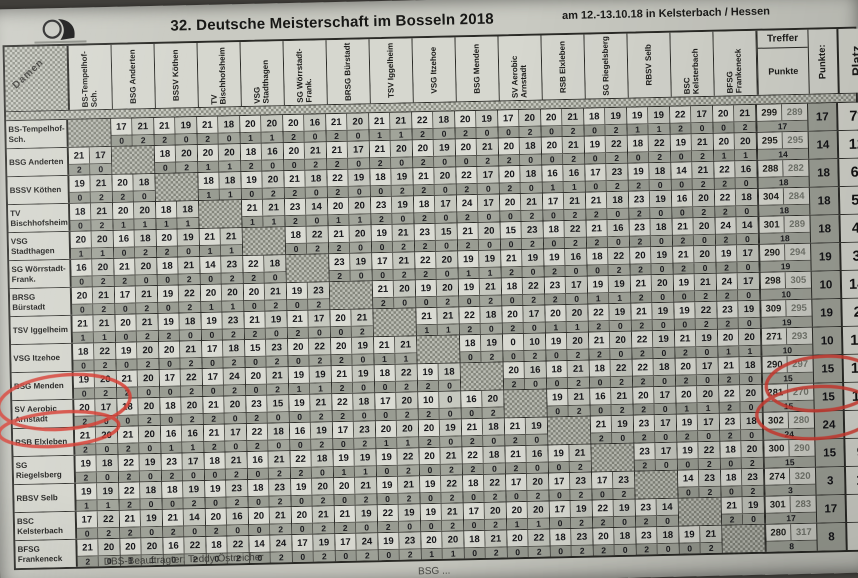 This screenshot has height=578, width=858. I want to click on match-cell: 17 23 0 2, so click(613, 485).